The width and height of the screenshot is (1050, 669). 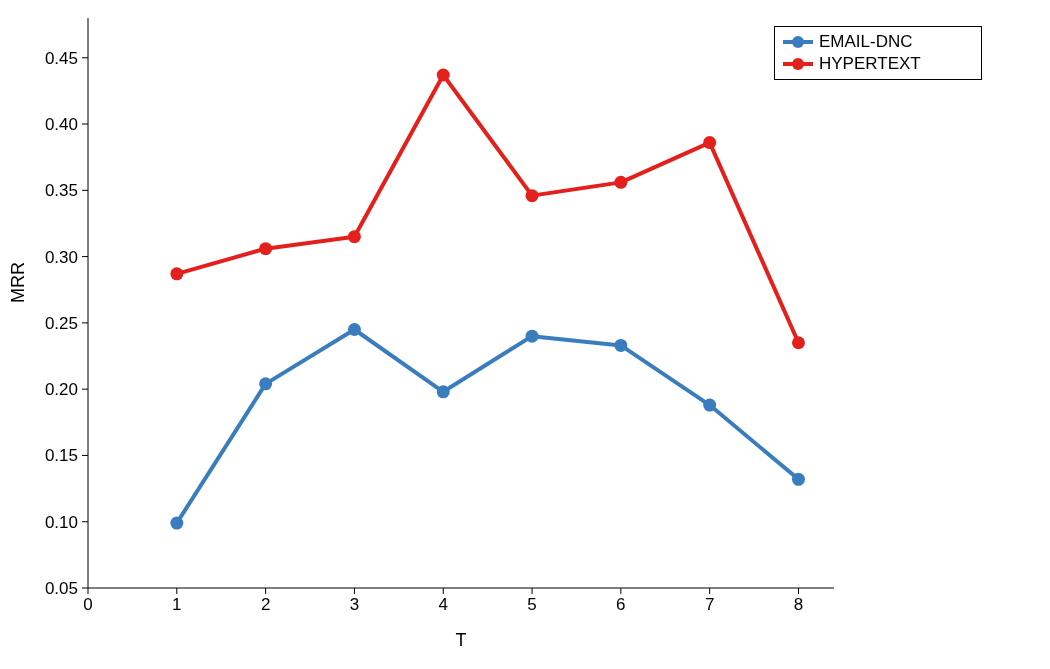 What do you see at coordinates (443, 605) in the screenshot?
I see `x-tick-label: 4` at bounding box center [443, 605].